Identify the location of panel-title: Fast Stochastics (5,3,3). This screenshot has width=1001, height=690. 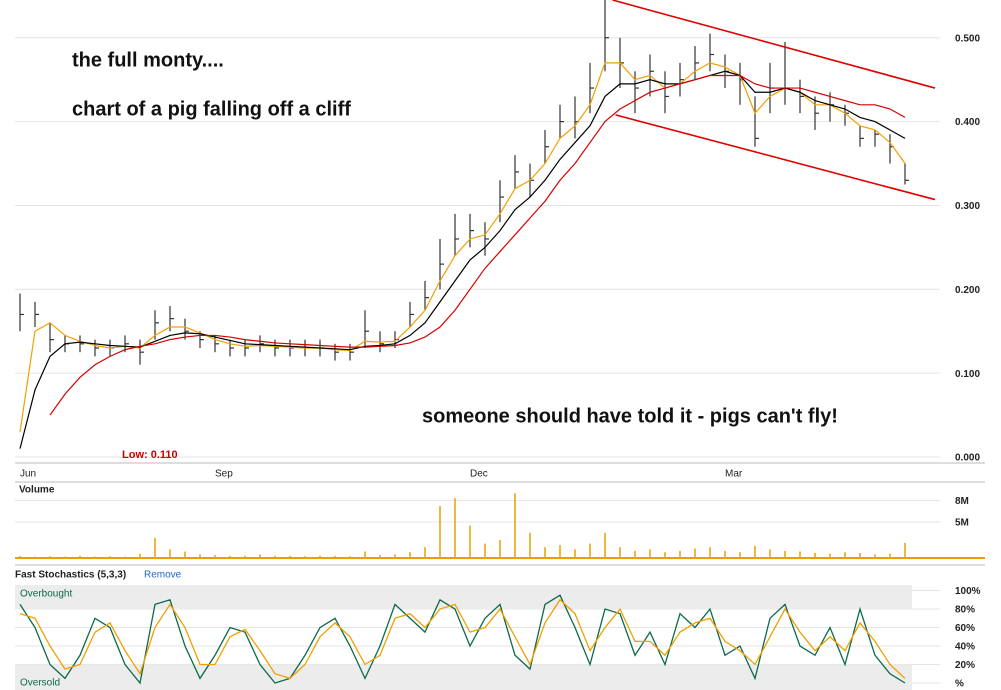
(70, 575).